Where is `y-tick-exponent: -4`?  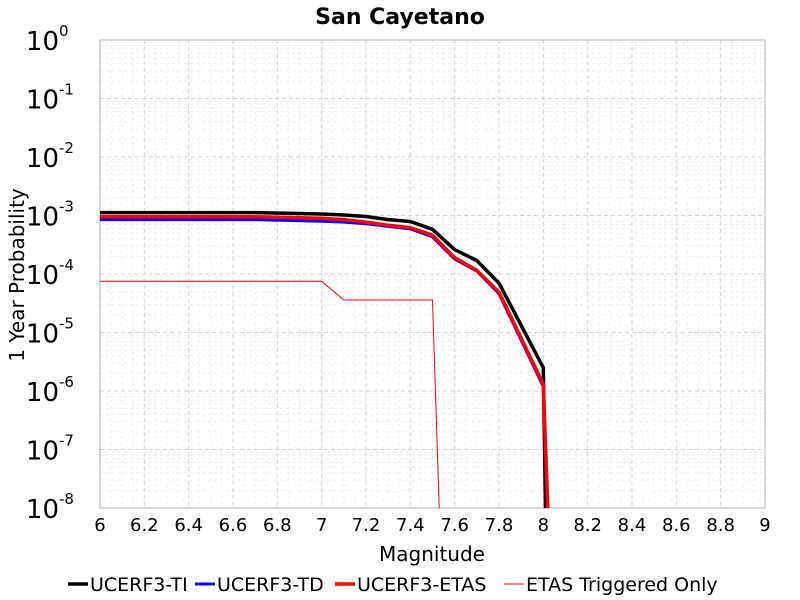 y-tick-exponent: -4 is located at coordinates (66, 265).